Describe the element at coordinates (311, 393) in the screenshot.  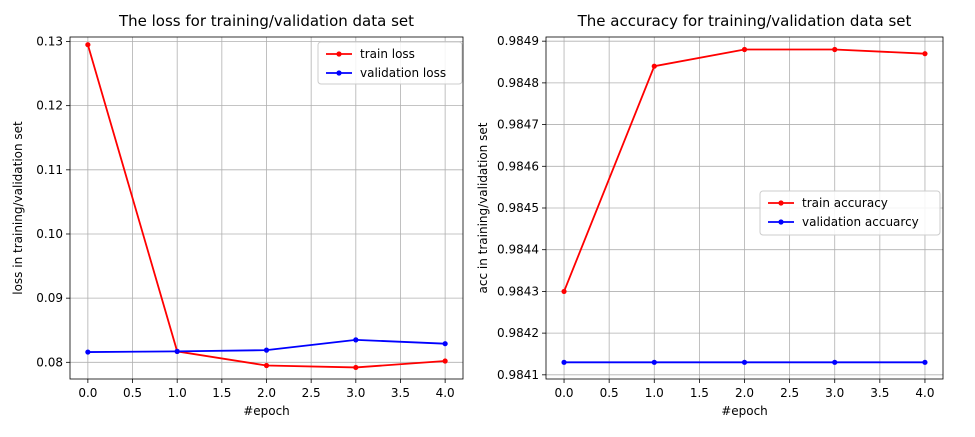
I see `loss-x-tick-label: 2.5` at that location.